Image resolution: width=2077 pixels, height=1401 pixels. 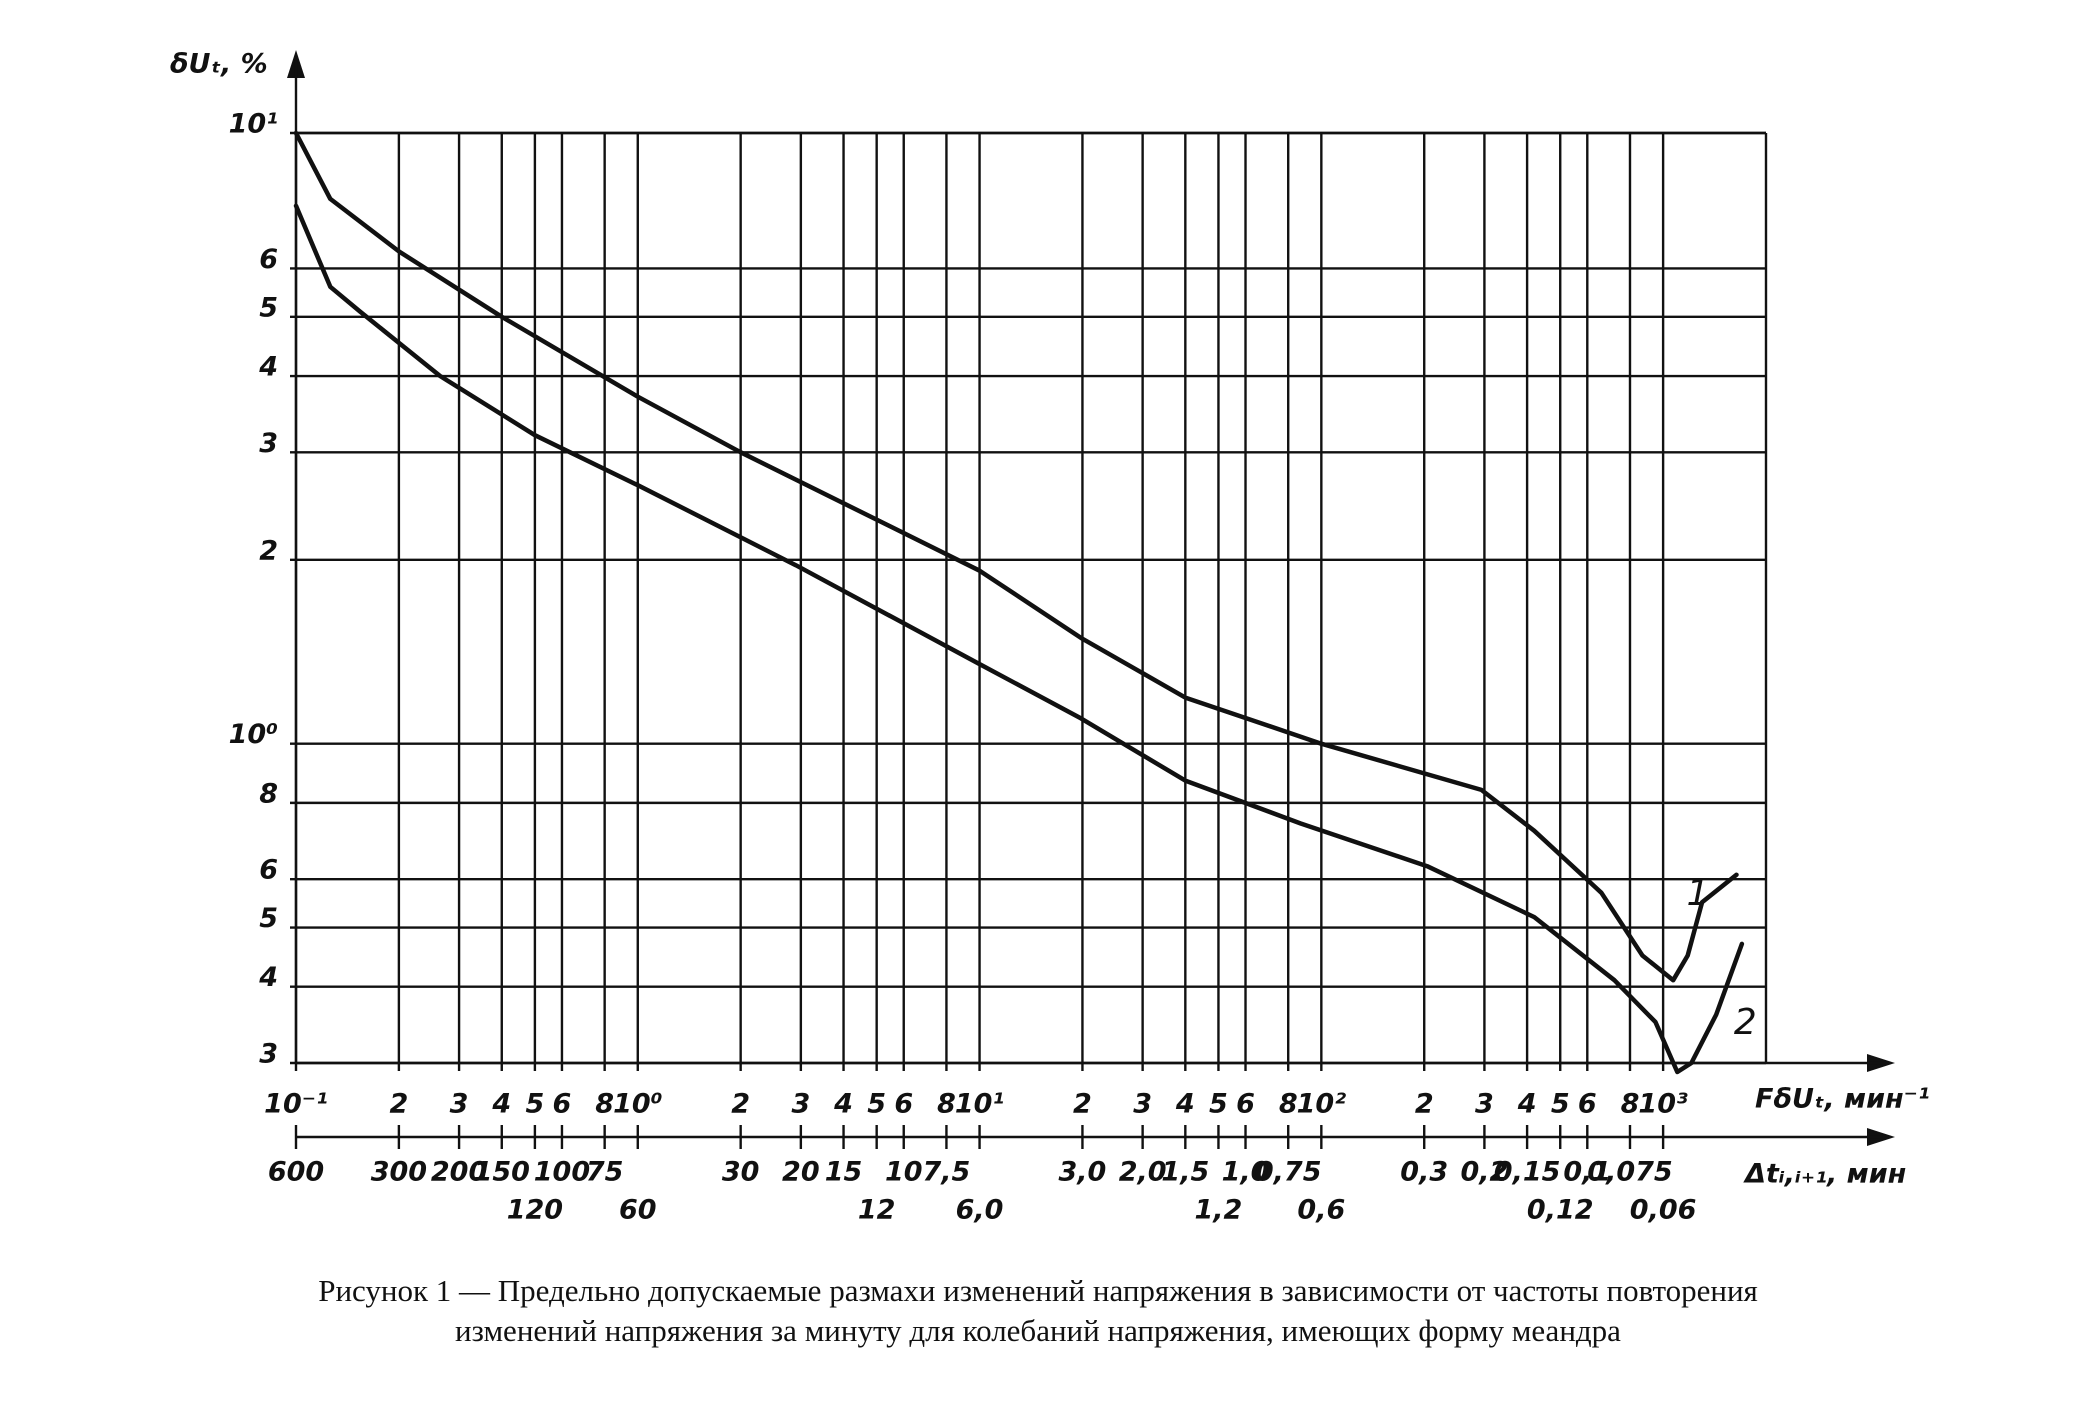 What do you see at coordinates (1185, 1172) in the screenshot?
I see `x2-tick-label: 1,5` at bounding box center [1185, 1172].